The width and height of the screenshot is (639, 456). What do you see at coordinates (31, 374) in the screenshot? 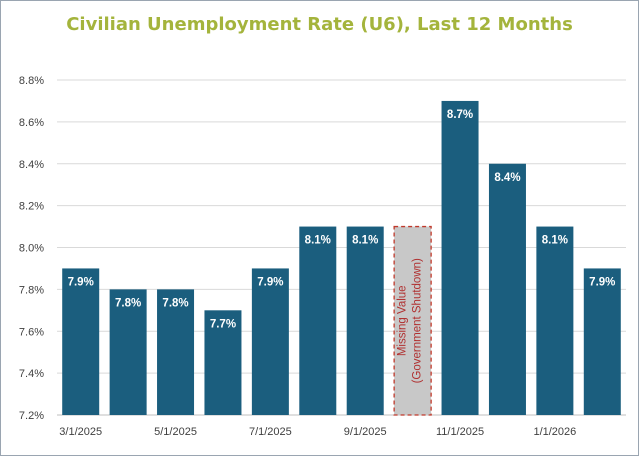
I see `y-tick-label: 7.4%` at bounding box center [31, 374].